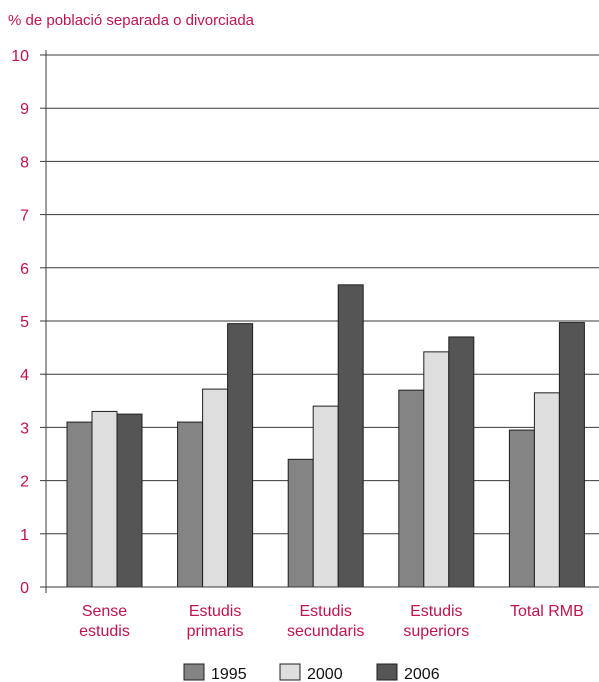 This screenshot has width=599, height=682. Describe the element at coordinates (215, 631) in the screenshot. I see `category-label-line: primaris` at that location.